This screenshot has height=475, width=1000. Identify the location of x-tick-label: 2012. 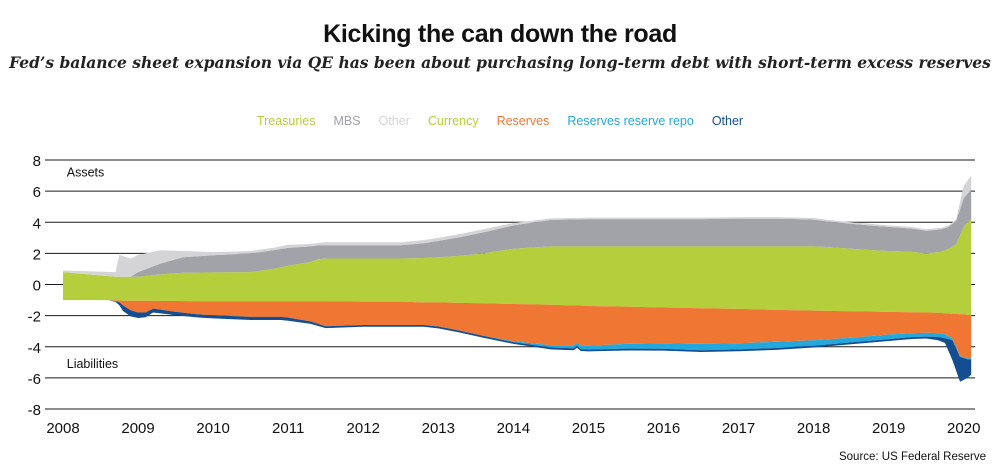
(363, 428).